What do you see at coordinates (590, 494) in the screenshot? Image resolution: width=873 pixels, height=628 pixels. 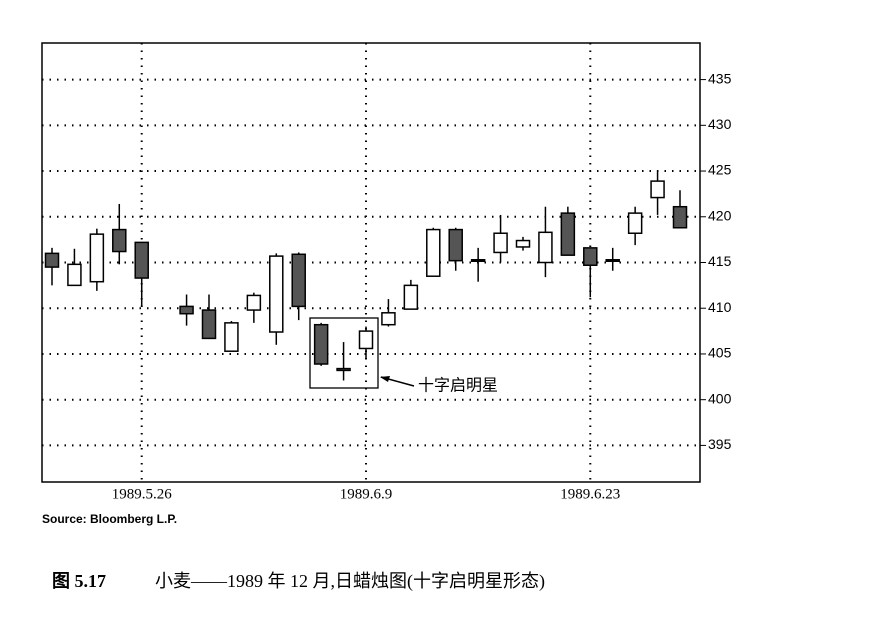 I see `x-tick-label: 1989.6.23` at bounding box center [590, 494].